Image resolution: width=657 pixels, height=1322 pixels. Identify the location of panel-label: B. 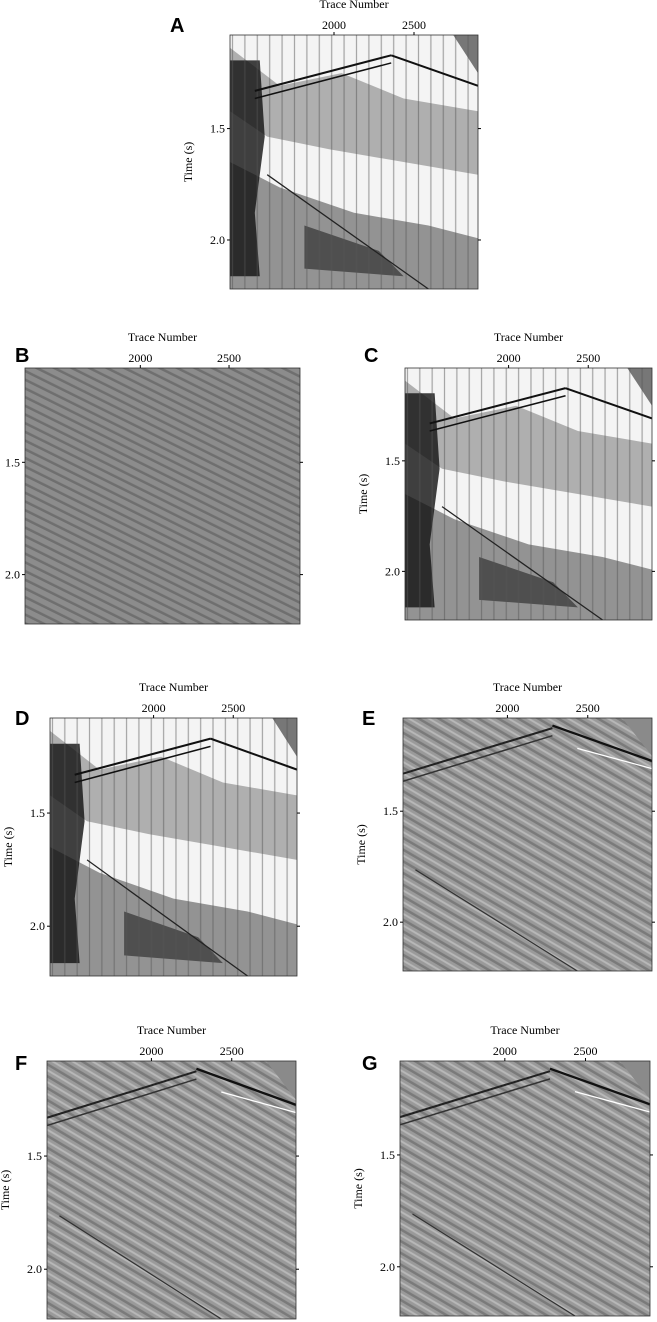
(22, 356).